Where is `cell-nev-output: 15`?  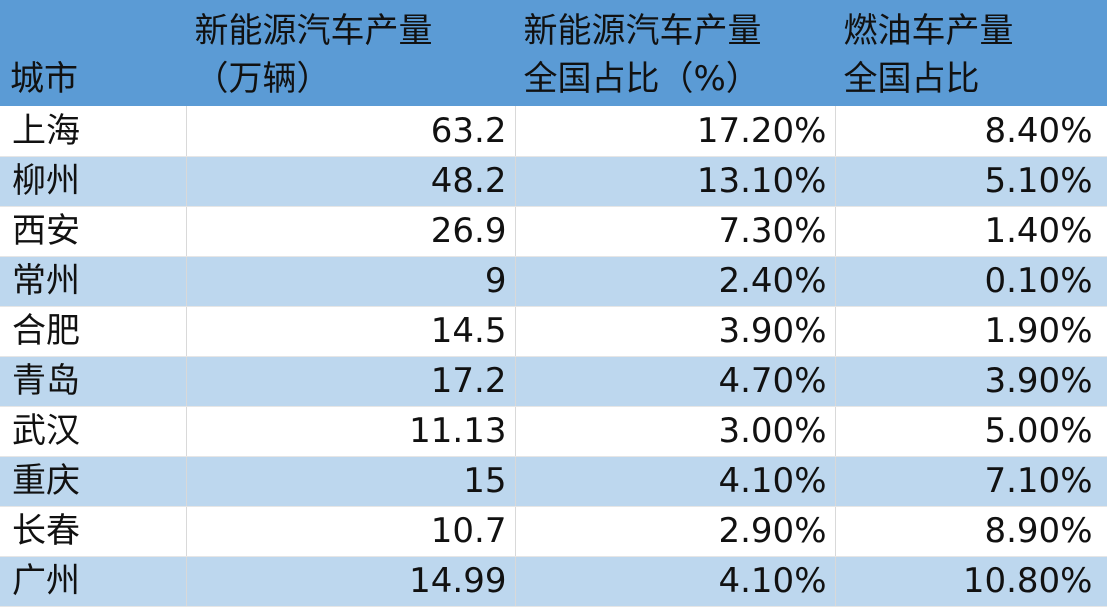
cell-nev-output: 15 is located at coordinates (351, 481).